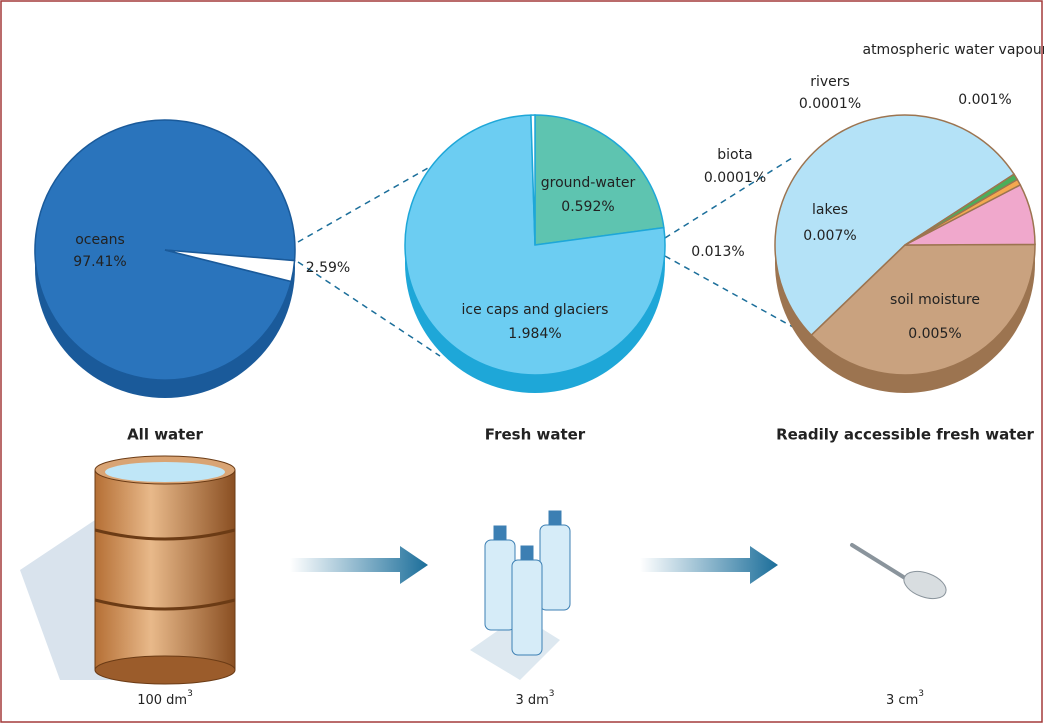  I want to click on slice-label: rivers, so click(830, 82).